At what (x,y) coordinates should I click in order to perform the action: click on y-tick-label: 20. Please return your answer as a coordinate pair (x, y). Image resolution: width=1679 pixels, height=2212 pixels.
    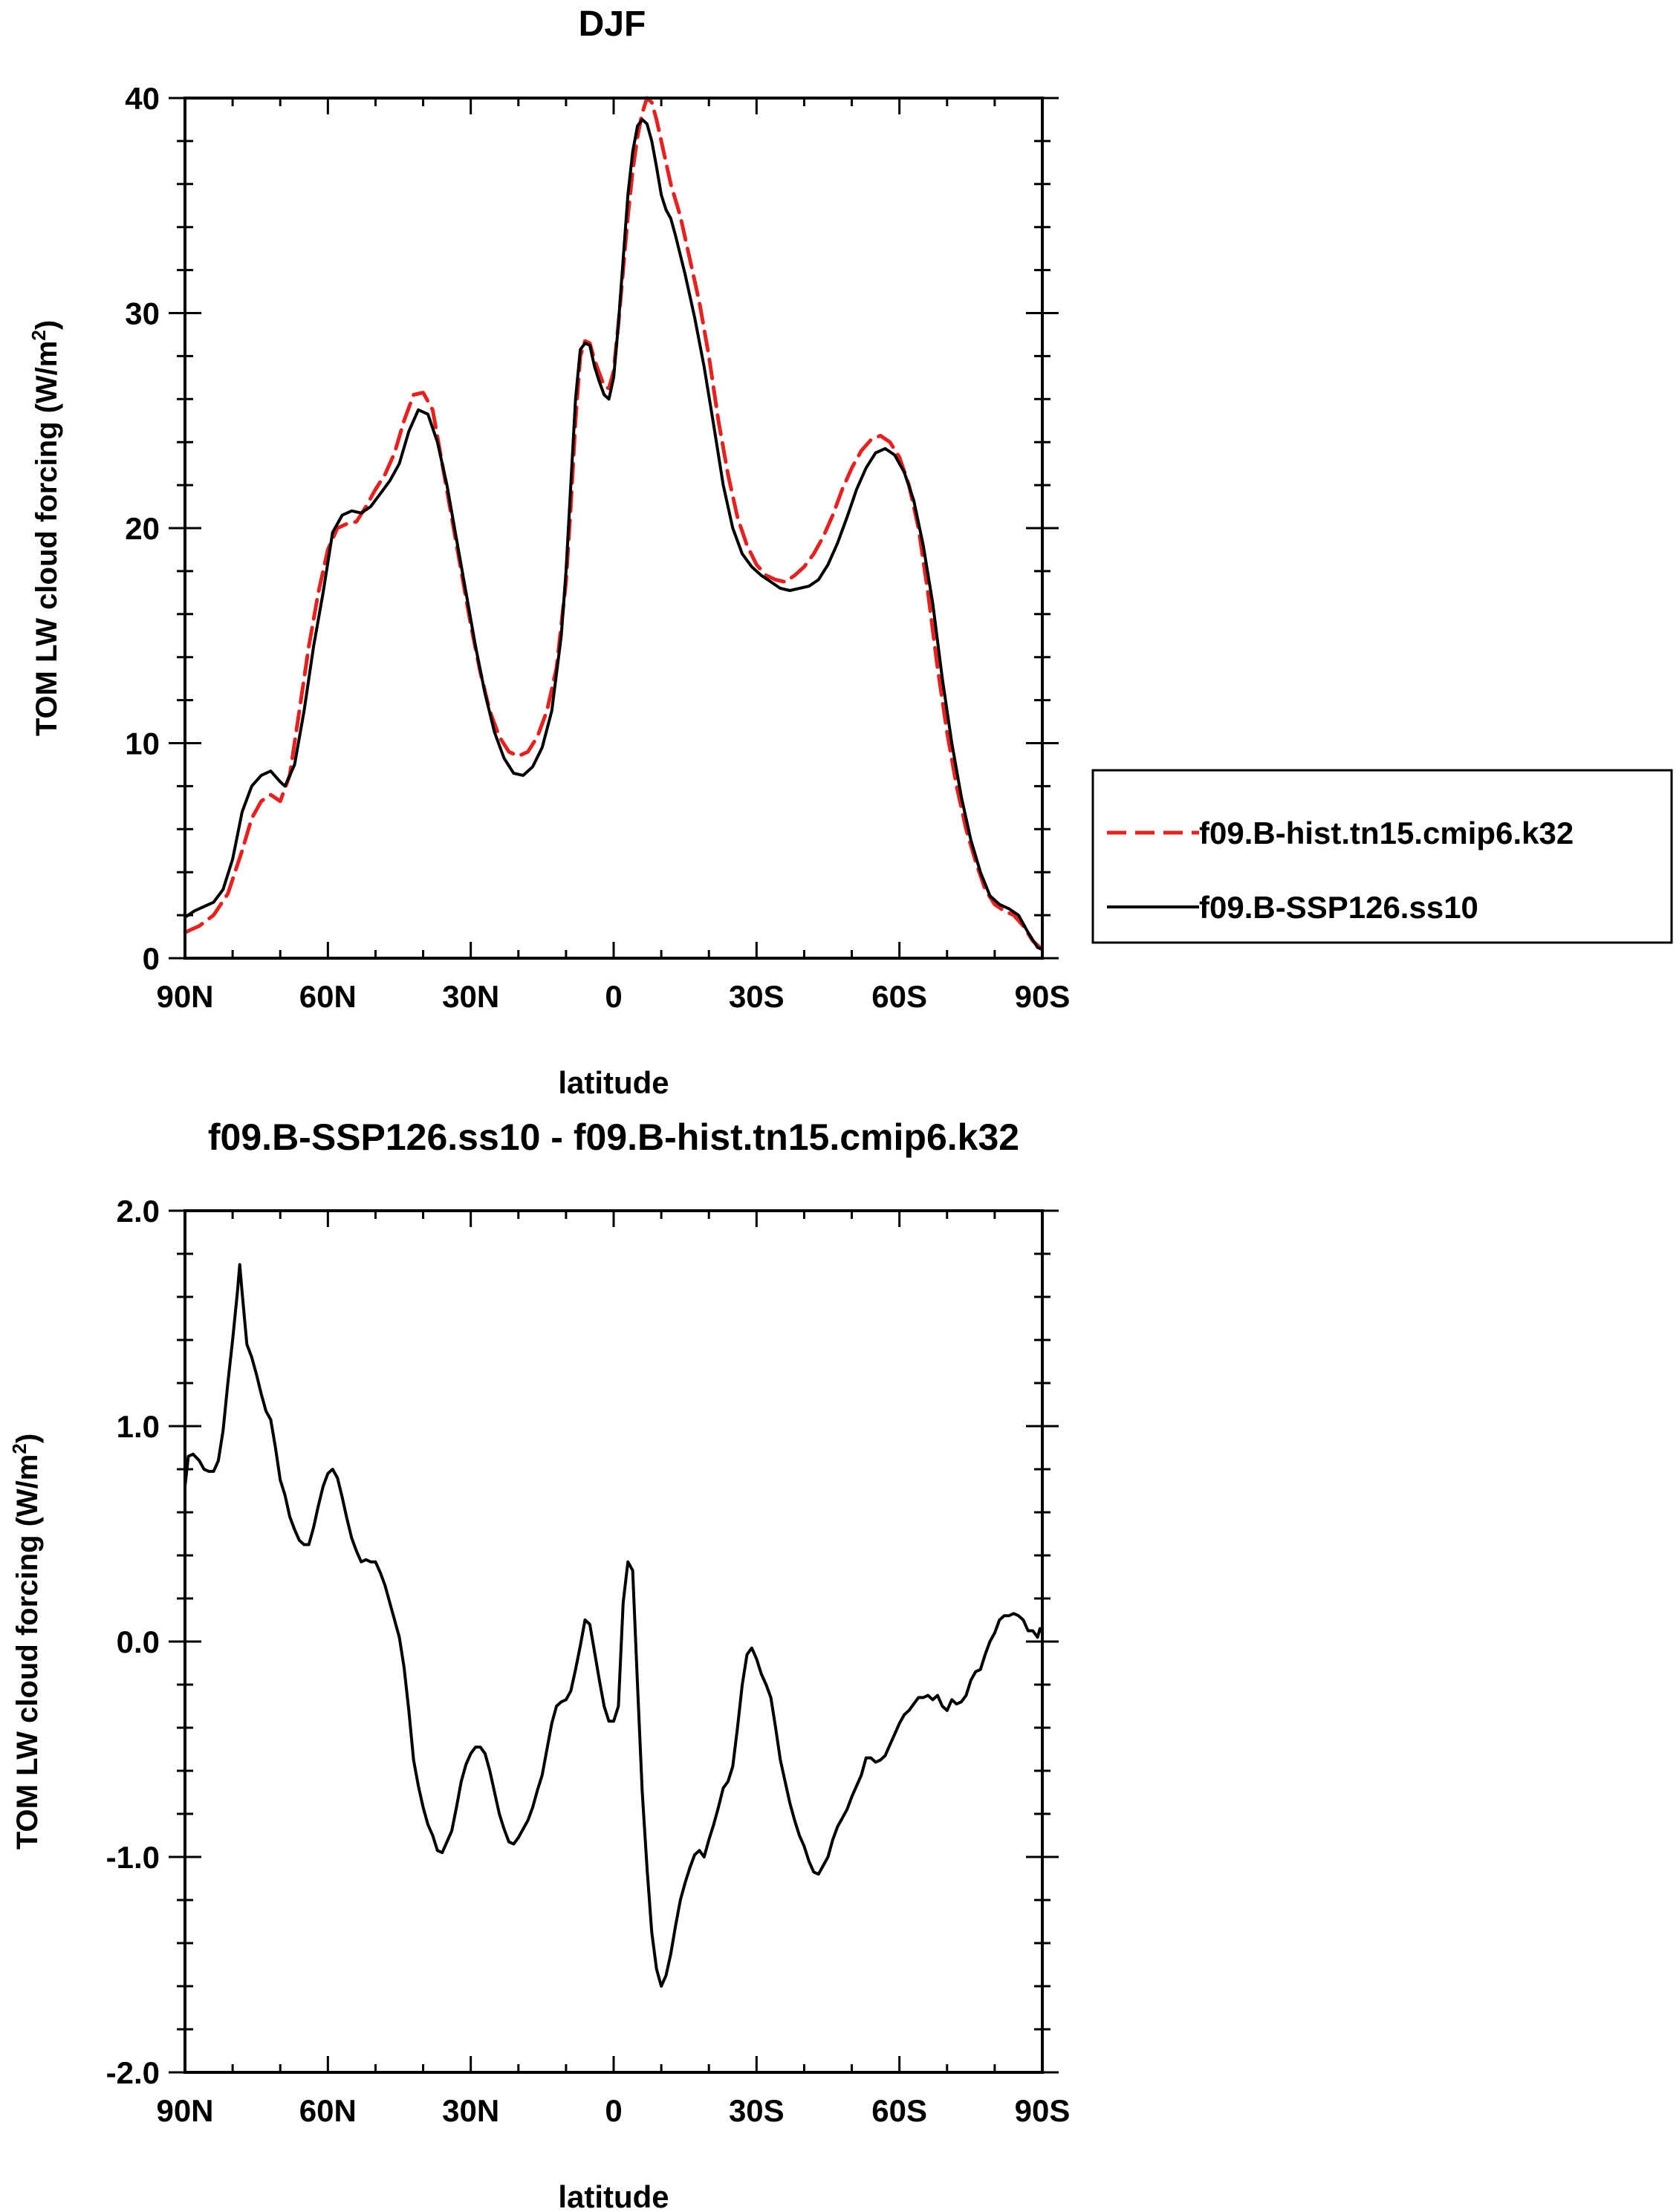
    Looking at the image, I should click on (142, 528).